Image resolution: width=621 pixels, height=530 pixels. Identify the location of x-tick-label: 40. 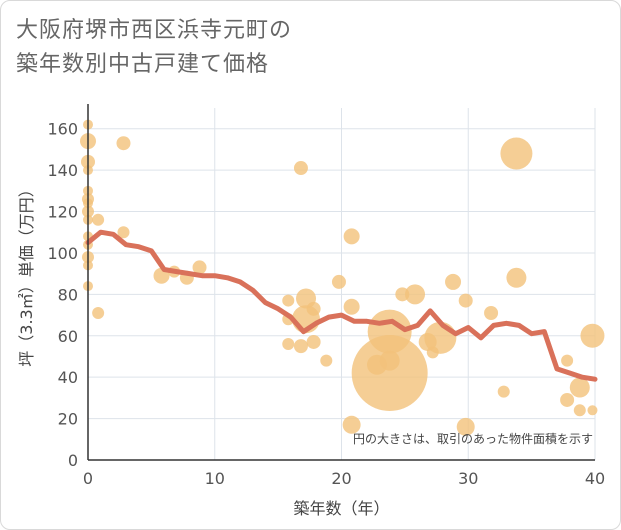
(595, 478).